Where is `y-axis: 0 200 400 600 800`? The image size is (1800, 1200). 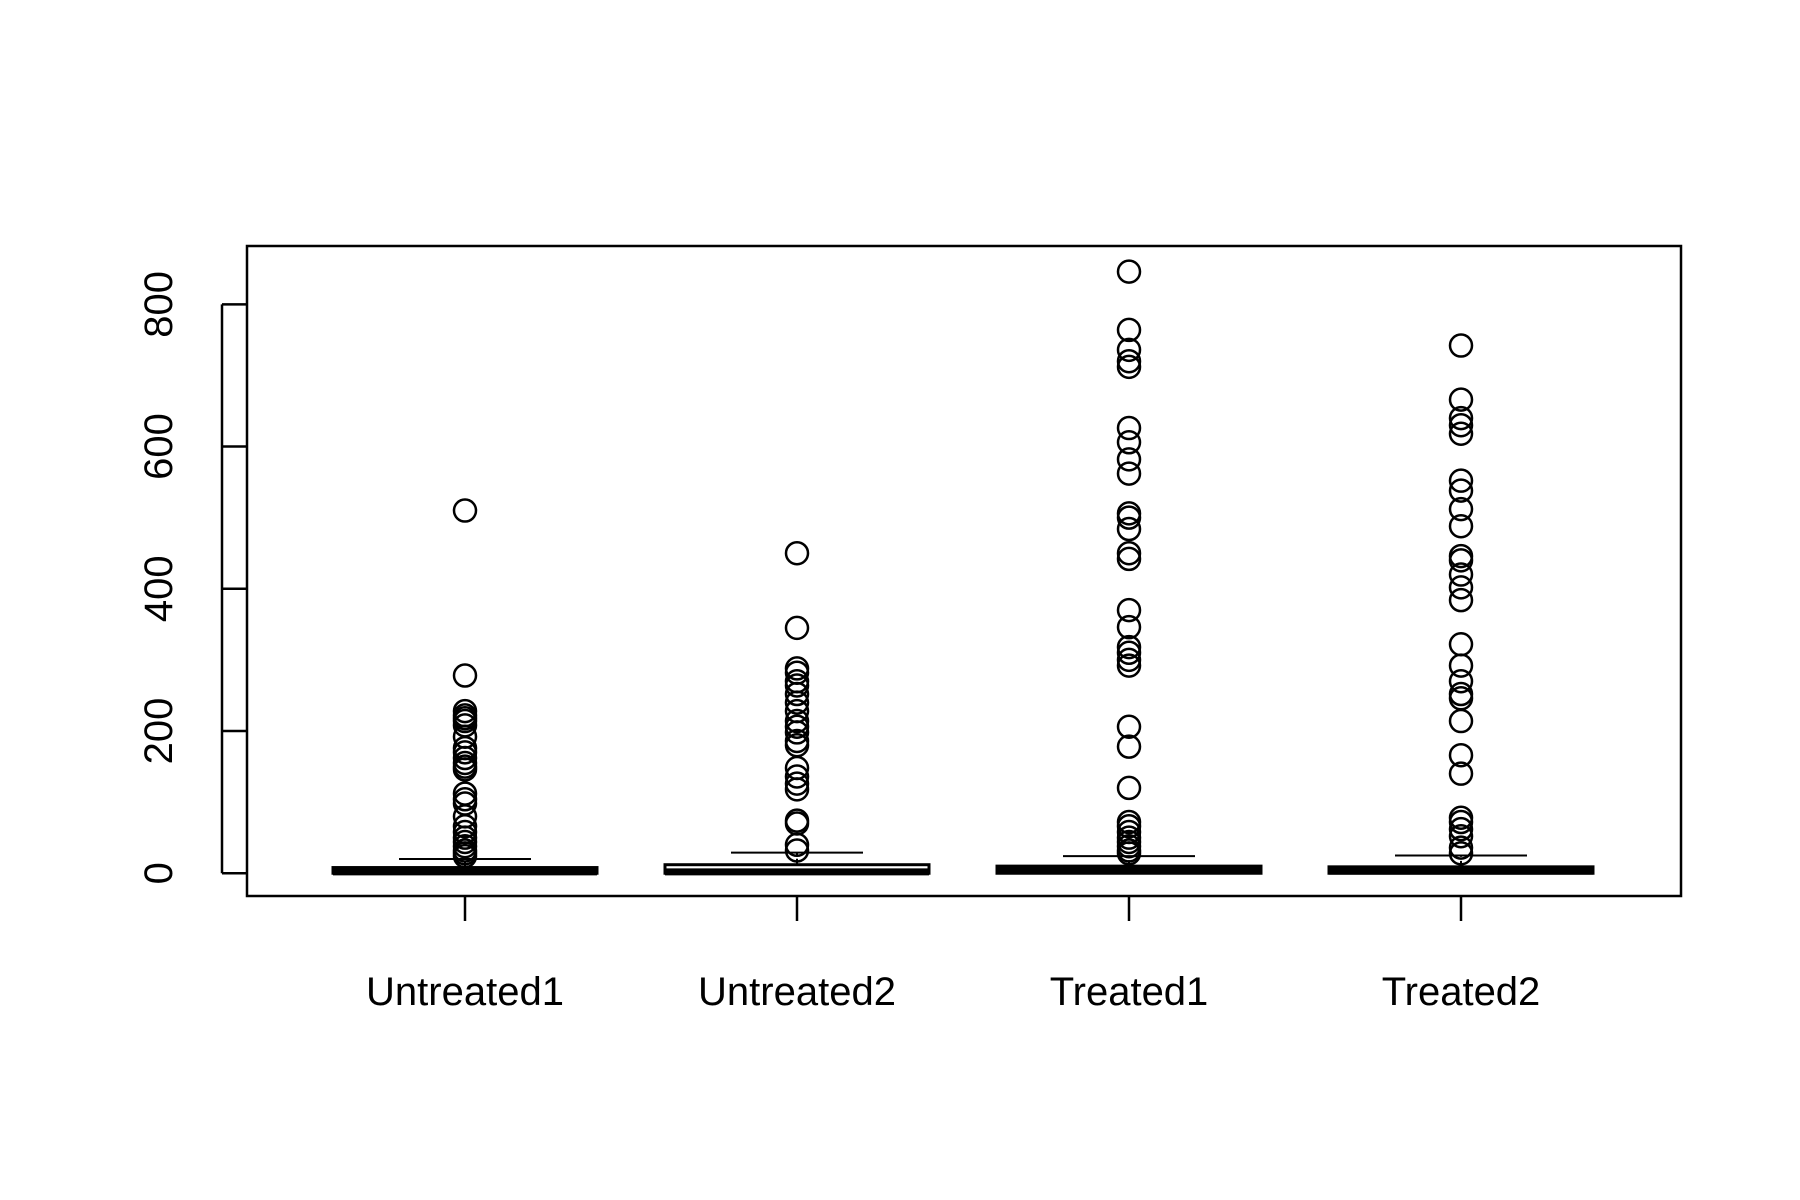
y-axis: 0 200 400 600 800 is located at coordinates (192, 577).